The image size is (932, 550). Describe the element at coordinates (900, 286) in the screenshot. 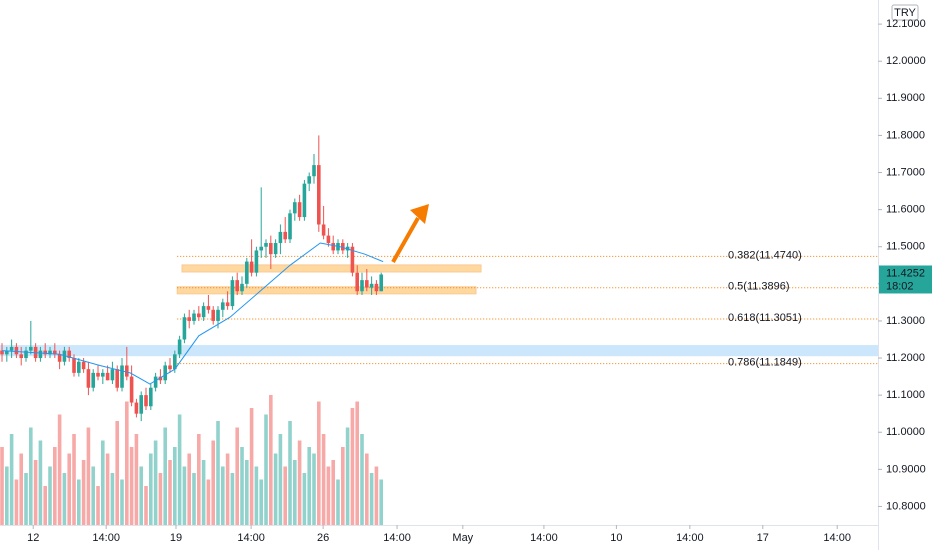

I see `countdown: 18:02` at that location.